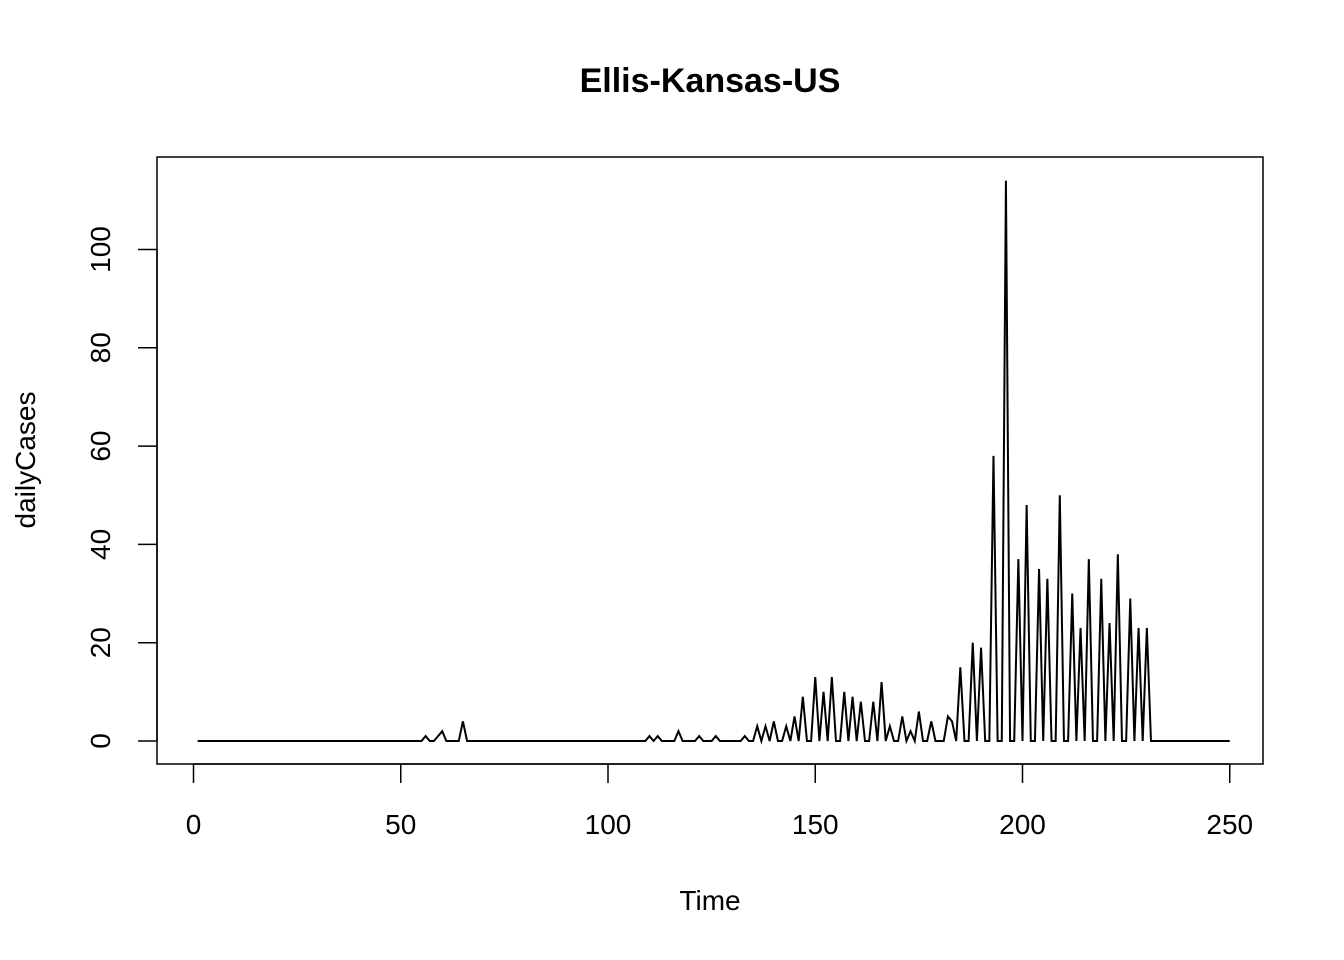  Describe the element at coordinates (100, 642) in the screenshot. I see `y-tick-label: 20` at that location.